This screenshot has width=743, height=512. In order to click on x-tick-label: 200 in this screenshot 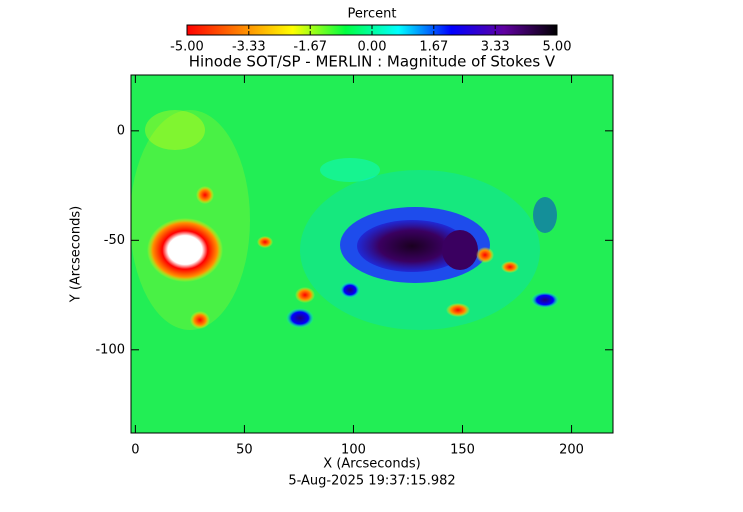, I will do `click(571, 450)`.